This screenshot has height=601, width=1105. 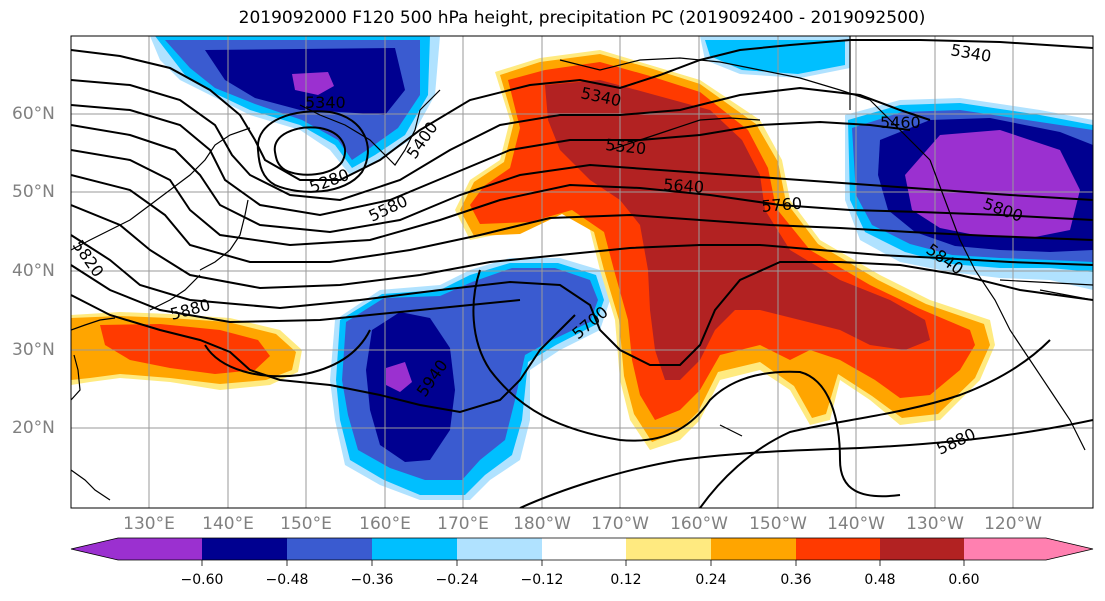 I want to click on contour-label: 5460, so click(x=900, y=122).